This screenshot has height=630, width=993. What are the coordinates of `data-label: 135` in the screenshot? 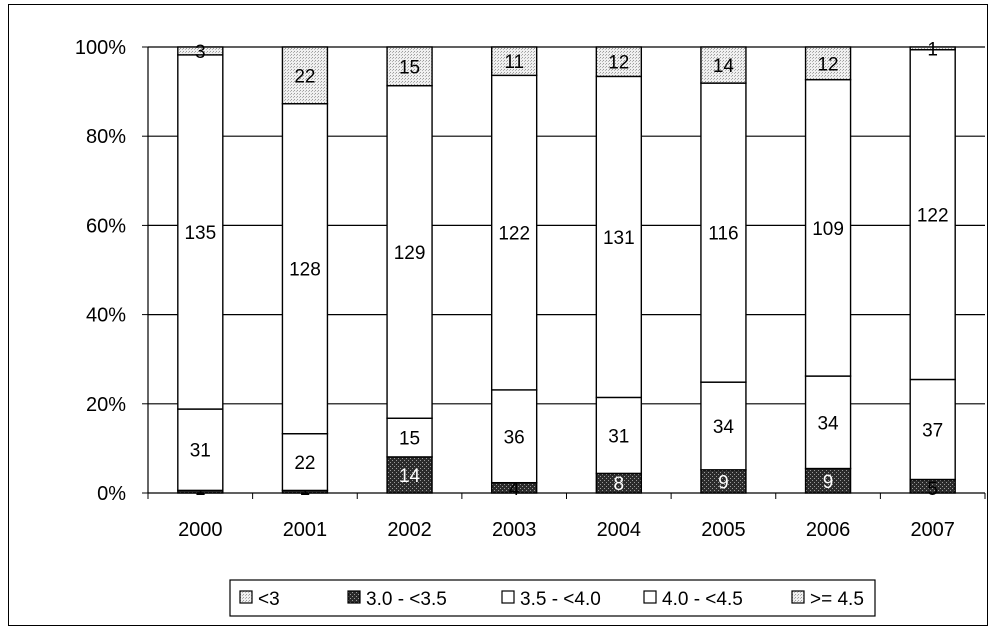 It's located at (200, 233).